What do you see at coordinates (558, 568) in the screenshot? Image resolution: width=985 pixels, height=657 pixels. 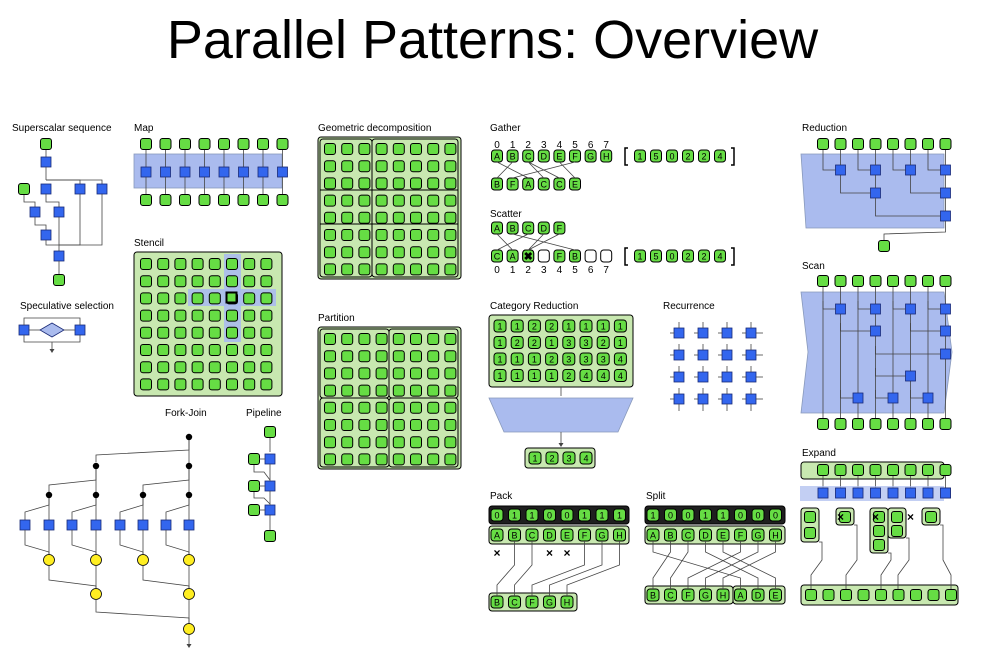 I see `pack-connector` at bounding box center [558, 568].